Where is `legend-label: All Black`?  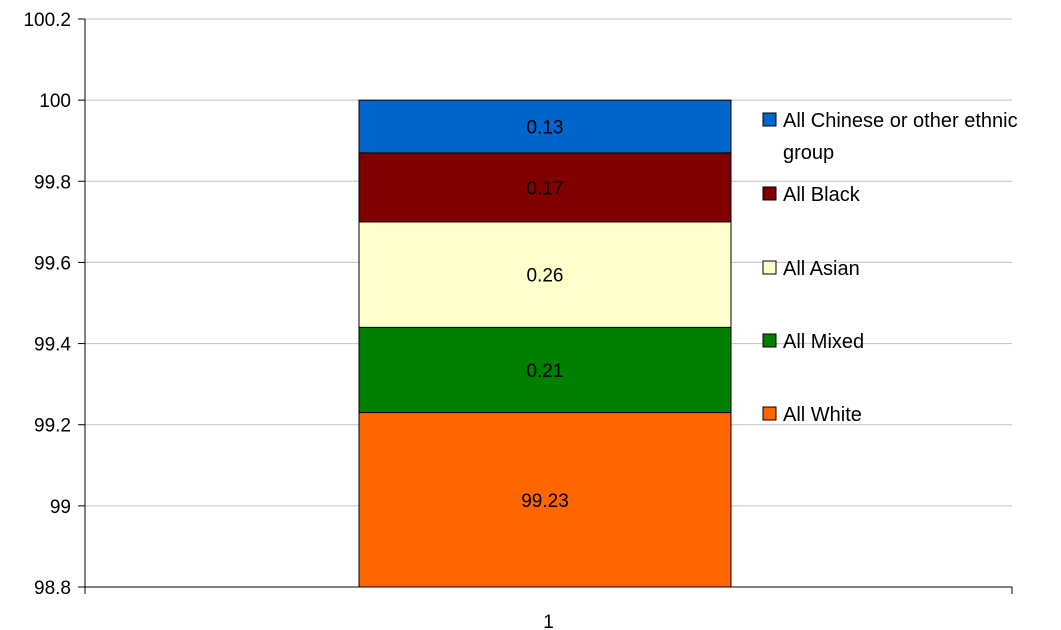 legend-label: All Black is located at coordinates (822, 195).